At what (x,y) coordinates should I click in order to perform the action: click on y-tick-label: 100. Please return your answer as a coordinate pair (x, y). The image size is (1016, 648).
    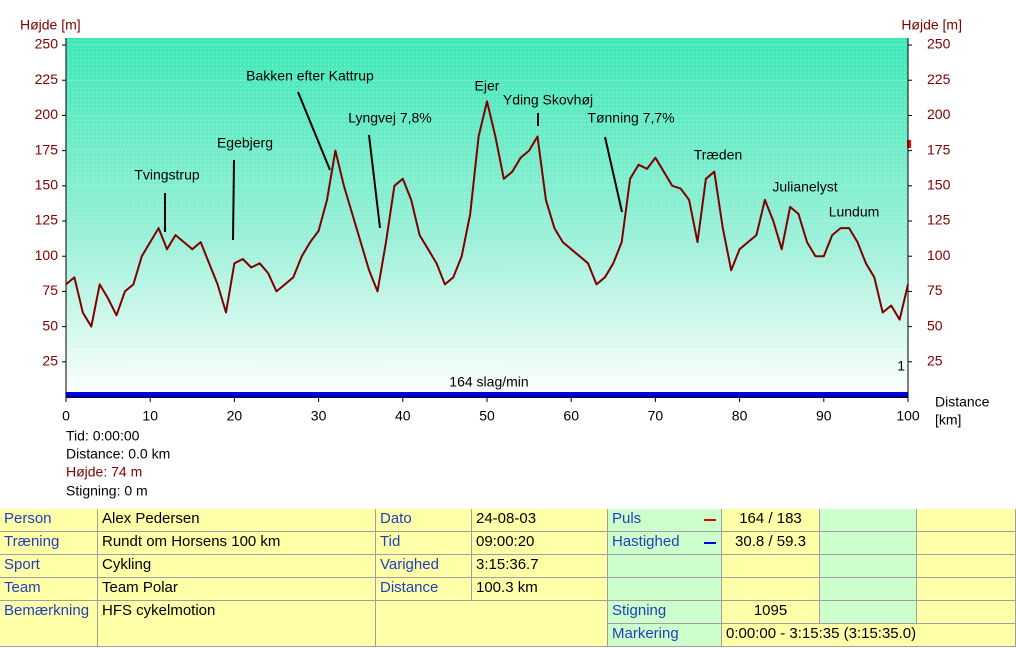
    Looking at the image, I should click on (47, 255).